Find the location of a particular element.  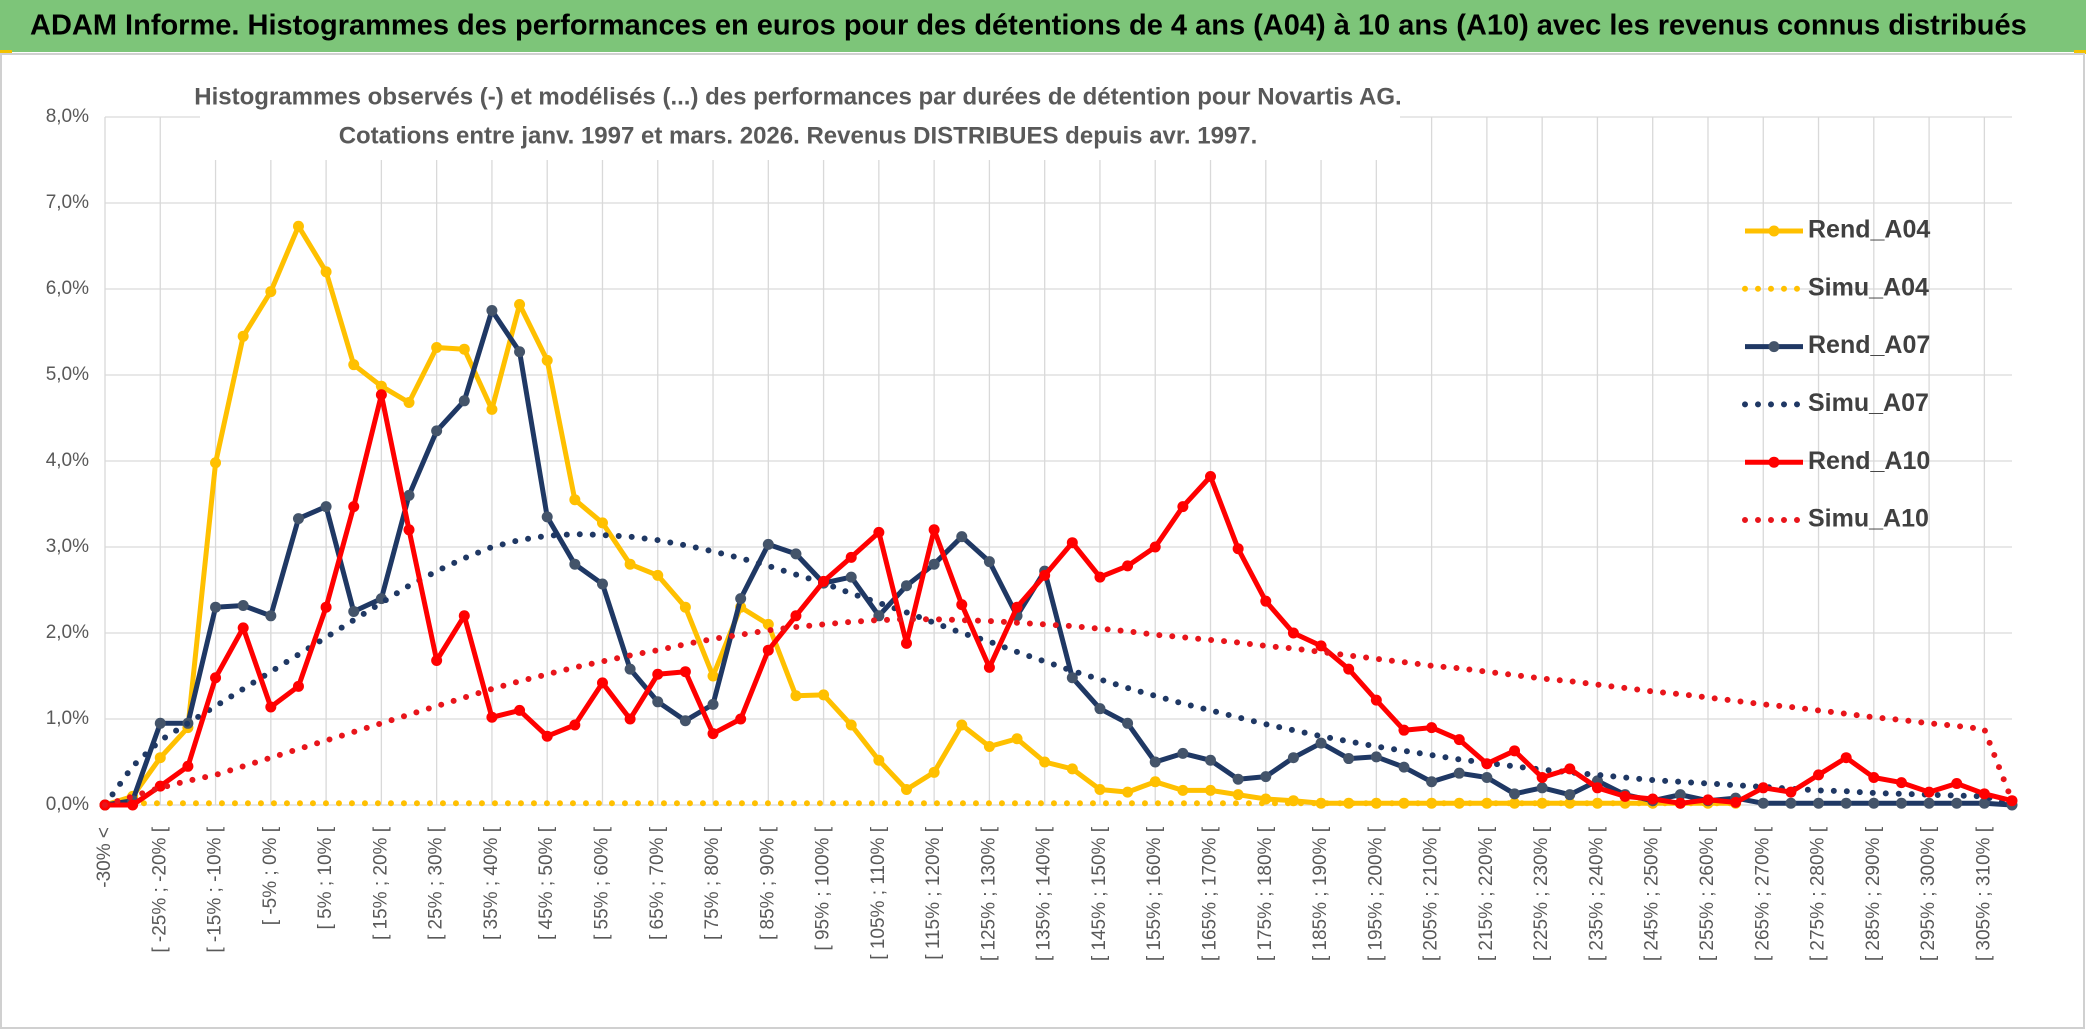

x-tick-label: [ 25% ; 30% [ is located at coordinates (436, 883).